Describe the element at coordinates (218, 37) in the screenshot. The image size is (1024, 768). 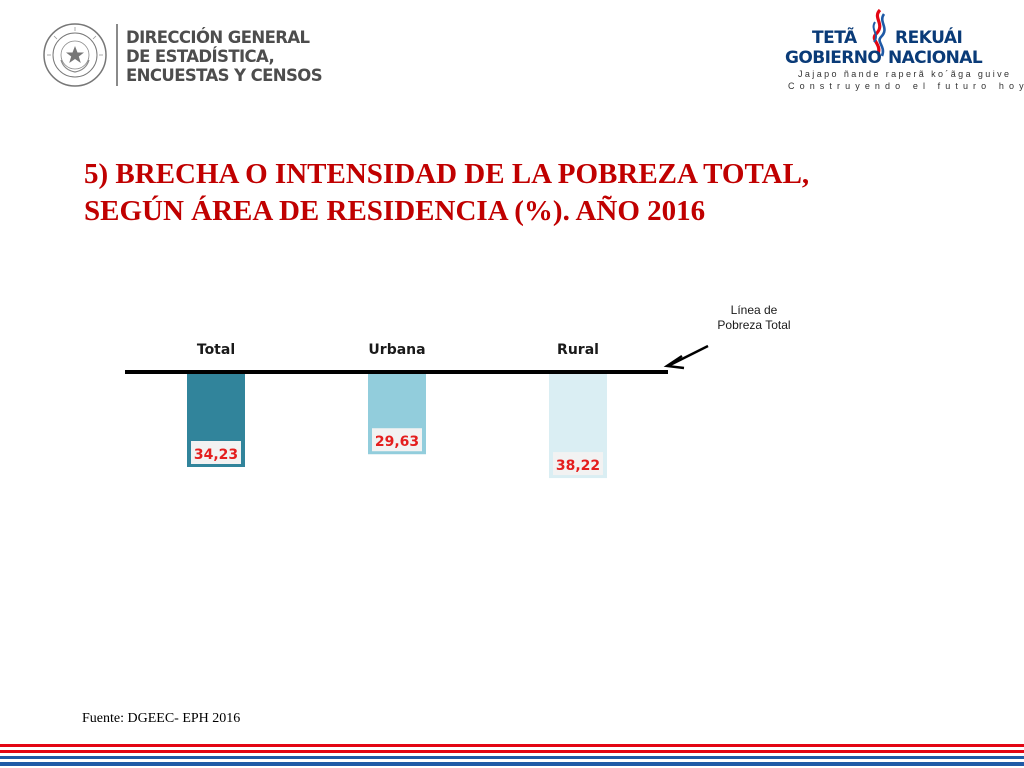
I see `dgeec-line-1: DIRECCIÓN GENERAL` at that location.